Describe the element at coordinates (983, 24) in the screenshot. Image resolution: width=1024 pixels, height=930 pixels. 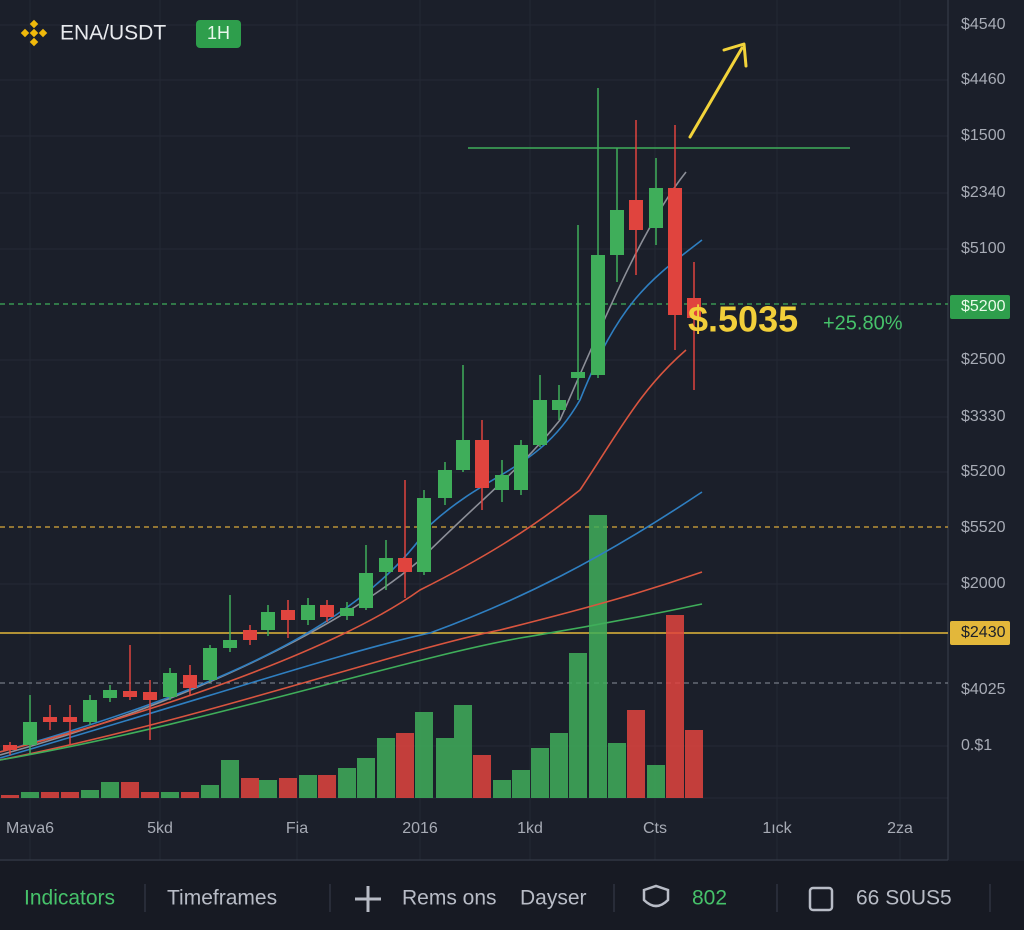
I see `price-label: $4540` at that location.